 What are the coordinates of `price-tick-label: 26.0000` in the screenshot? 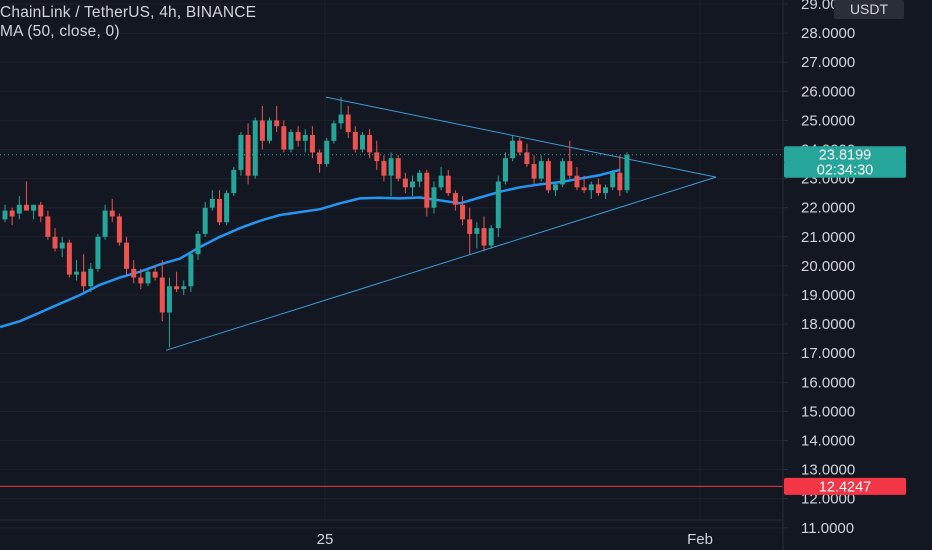 It's located at (828, 91).